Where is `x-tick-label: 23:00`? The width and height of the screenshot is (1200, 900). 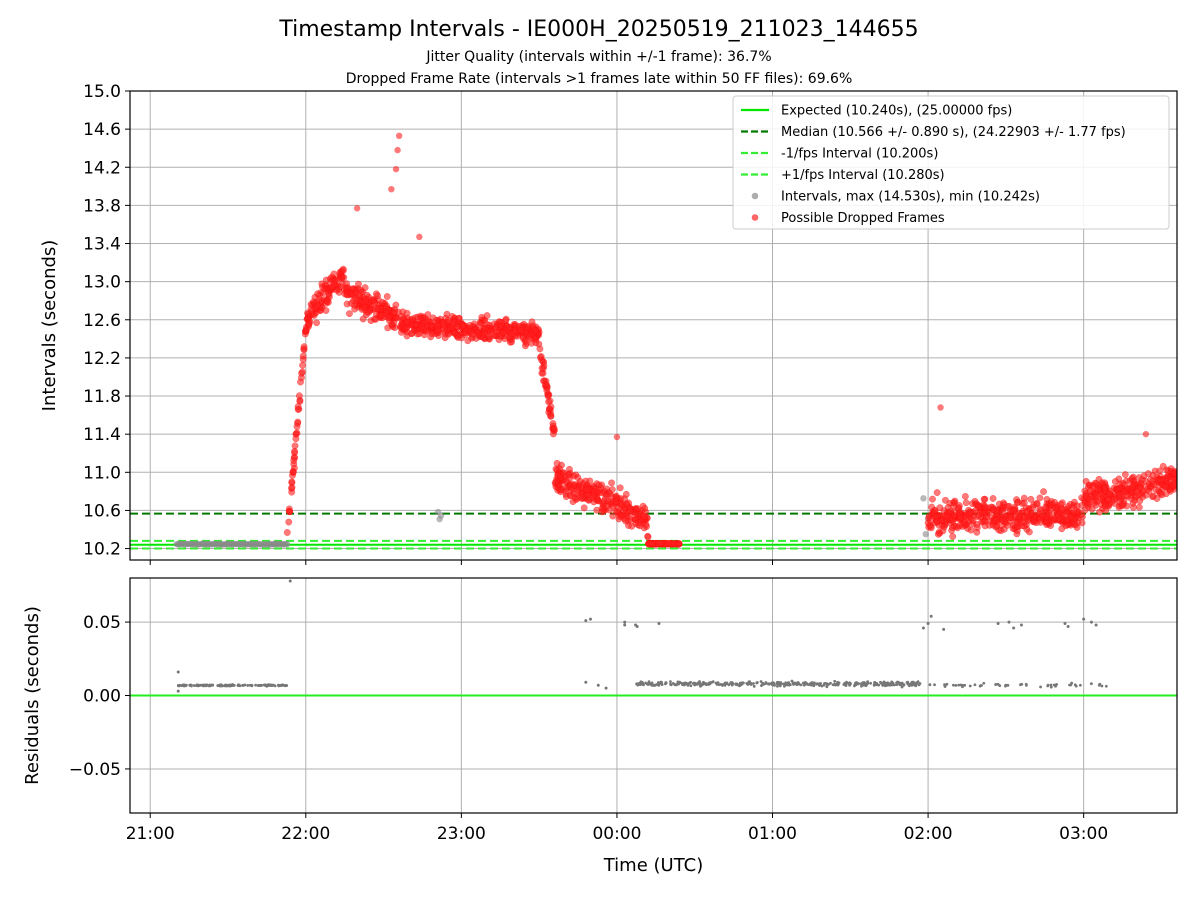 x-tick-label: 23:00 is located at coordinates (461, 834).